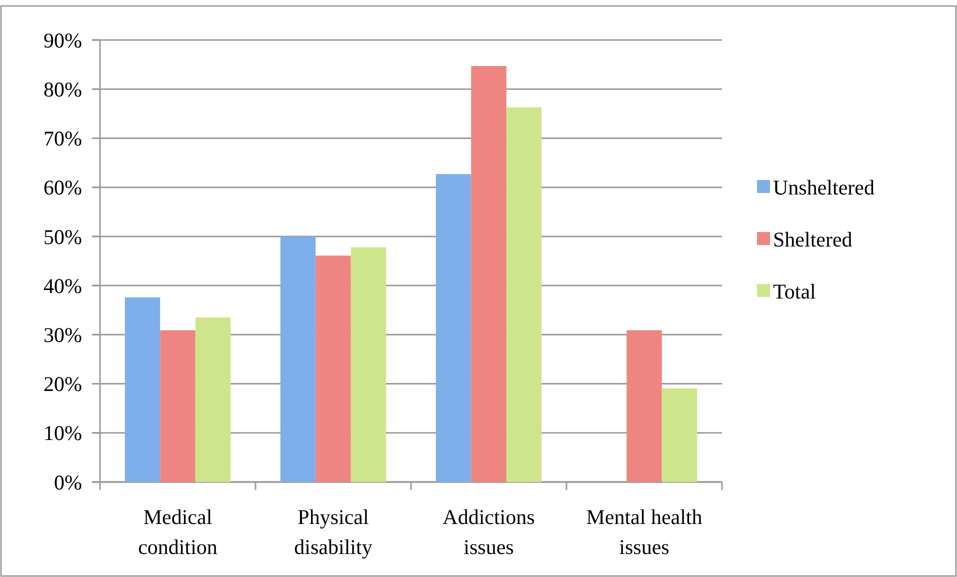 This screenshot has height=577, width=957. I want to click on x-tick-label: Medical condition, so click(178, 532).